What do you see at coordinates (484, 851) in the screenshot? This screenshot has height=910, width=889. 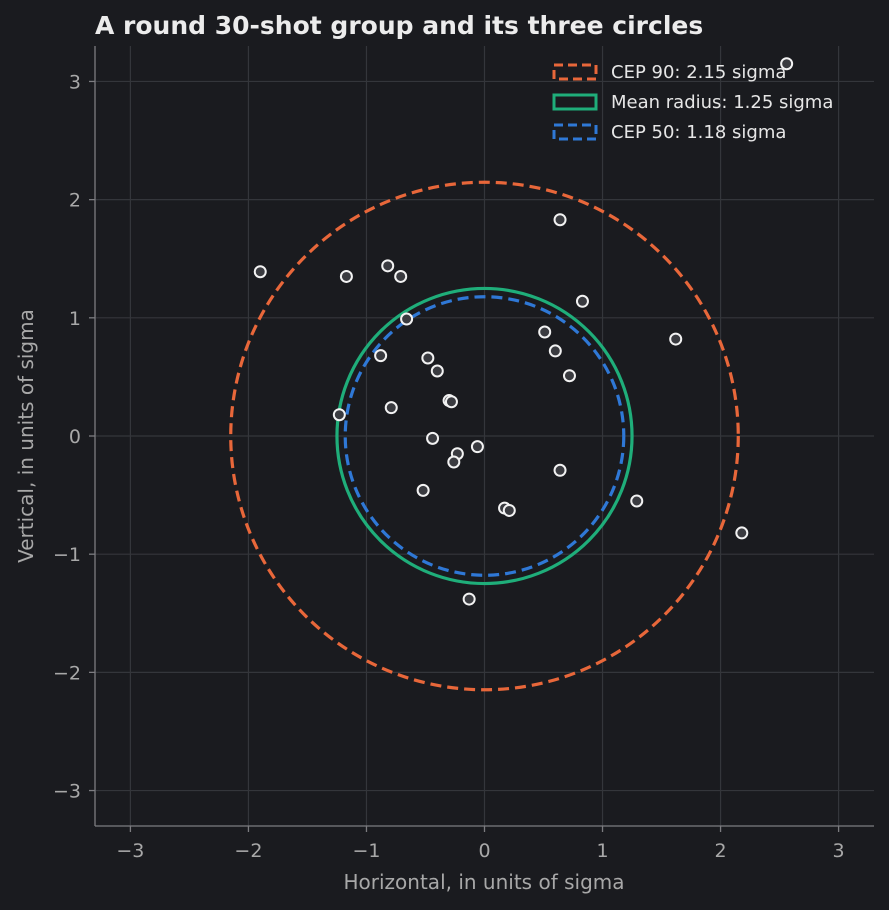 I see `x-tick-label: 0` at bounding box center [484, 851].